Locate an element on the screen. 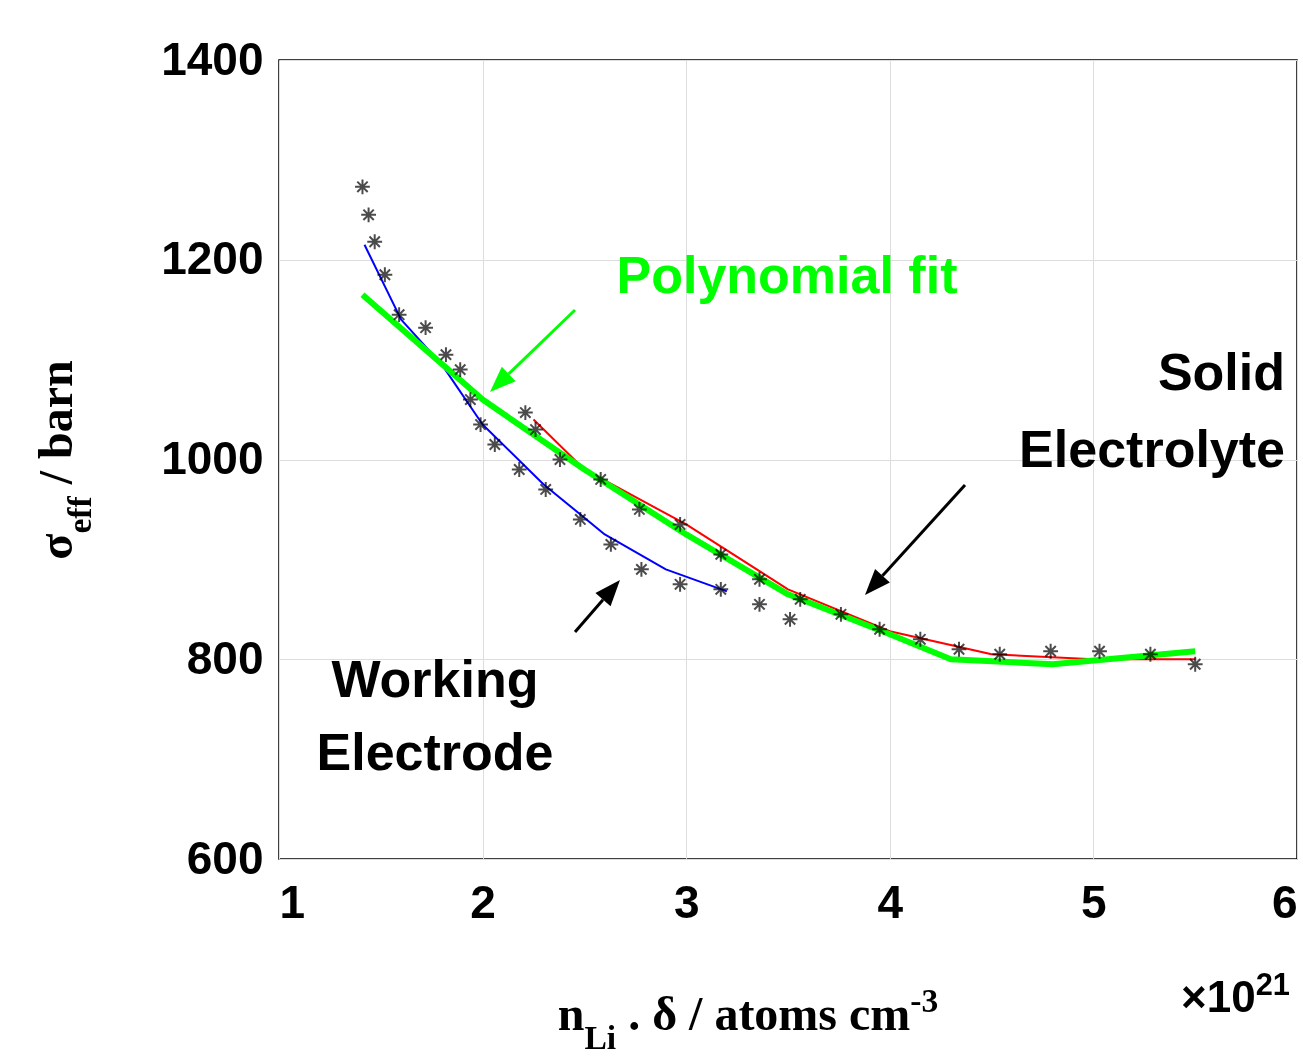 This screenshot has width=1303, height=1061. x-axis-title: n$_{Li}$ . δ / atoms cm$^{-3}$ is located at coordinates (748, 1018).